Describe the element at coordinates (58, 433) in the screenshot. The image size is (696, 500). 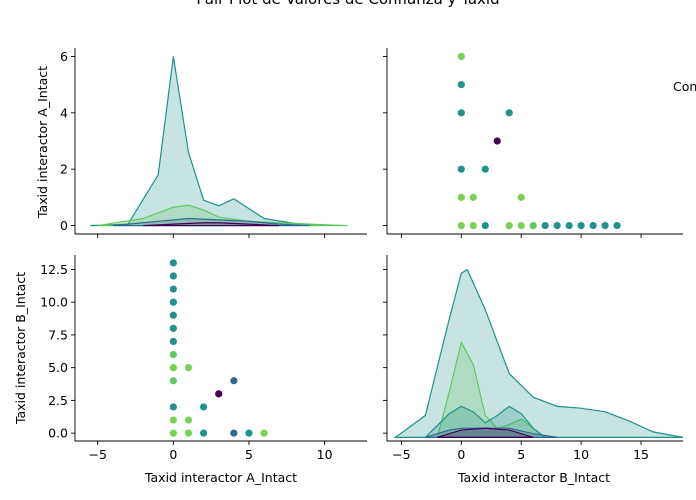
I see `y-tick-label: 0.0` at that location.